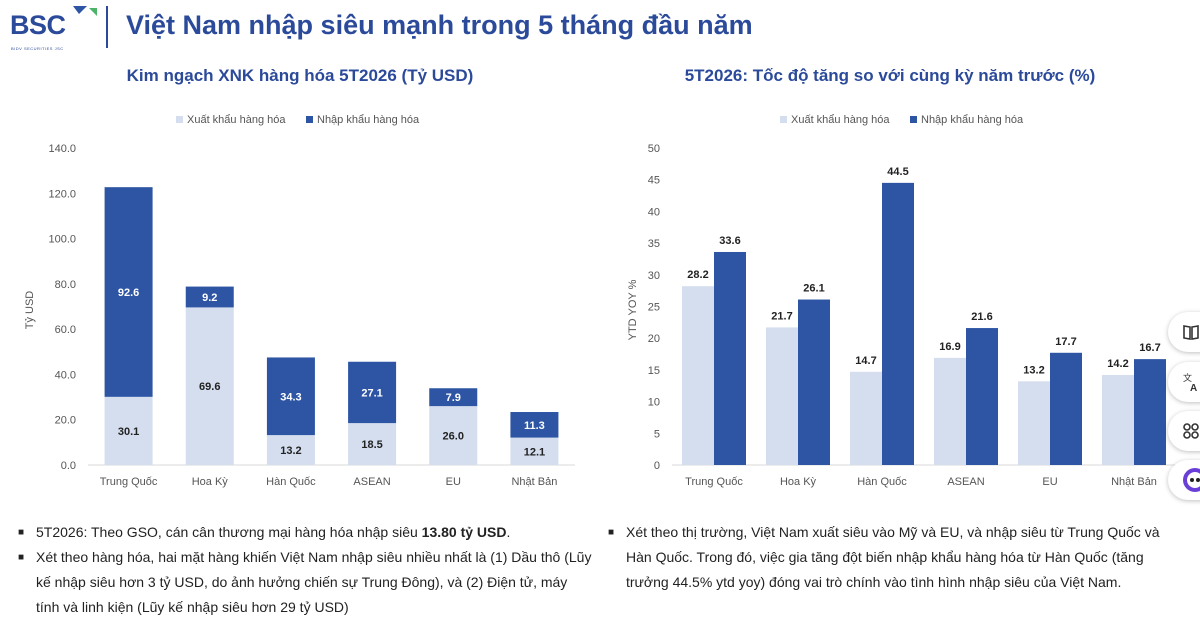 The width and height of the screenshot is (1200, 628). What do you see at coordinates (1191, 332) in the screenshot?
I see `book-icon` at bounding box center [1191, 332].